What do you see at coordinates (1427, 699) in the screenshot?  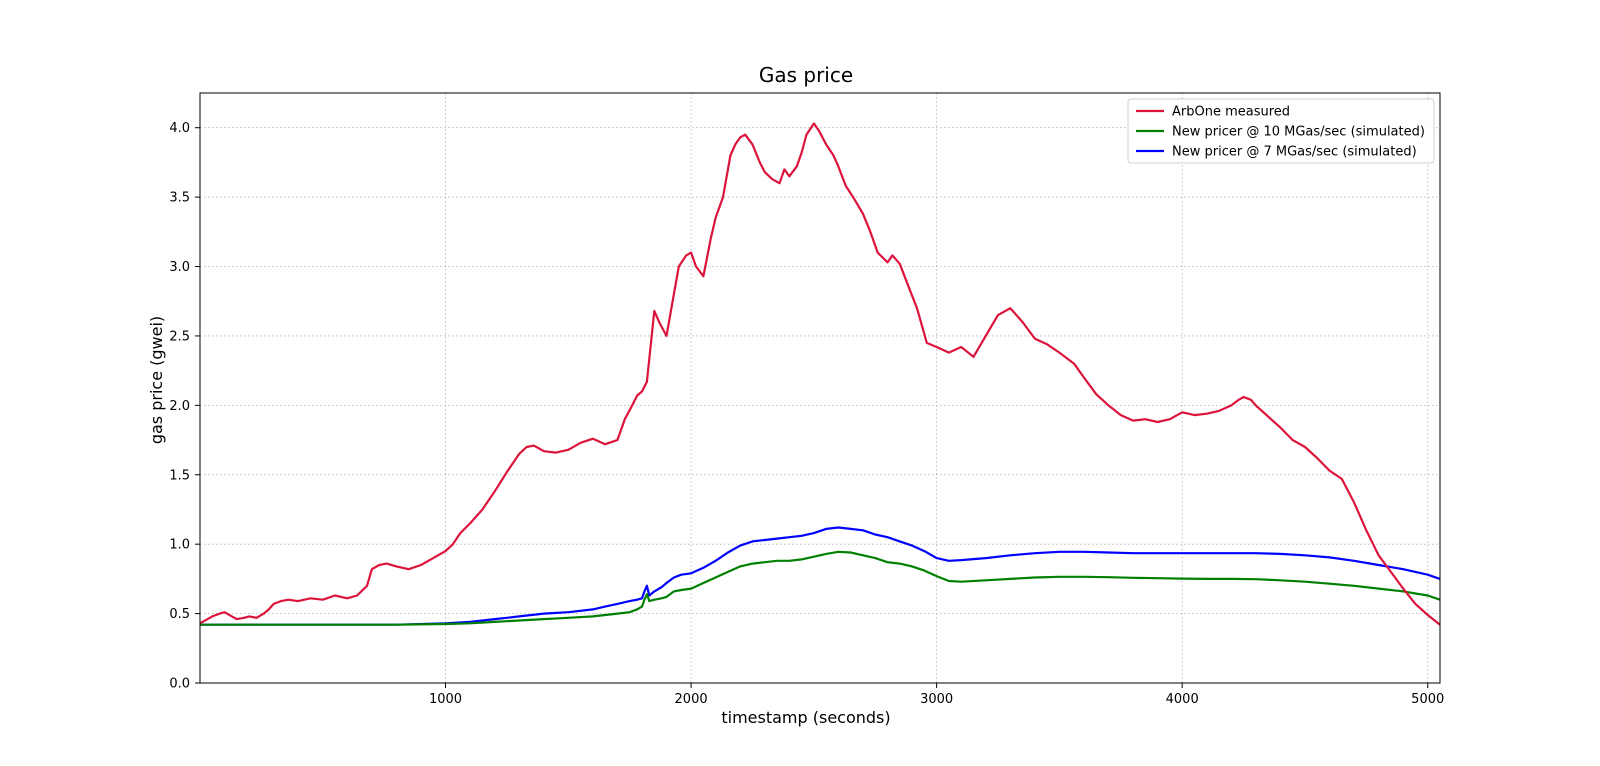 I see `x-tick-label: 5000` at bounding box center [1427, 699].